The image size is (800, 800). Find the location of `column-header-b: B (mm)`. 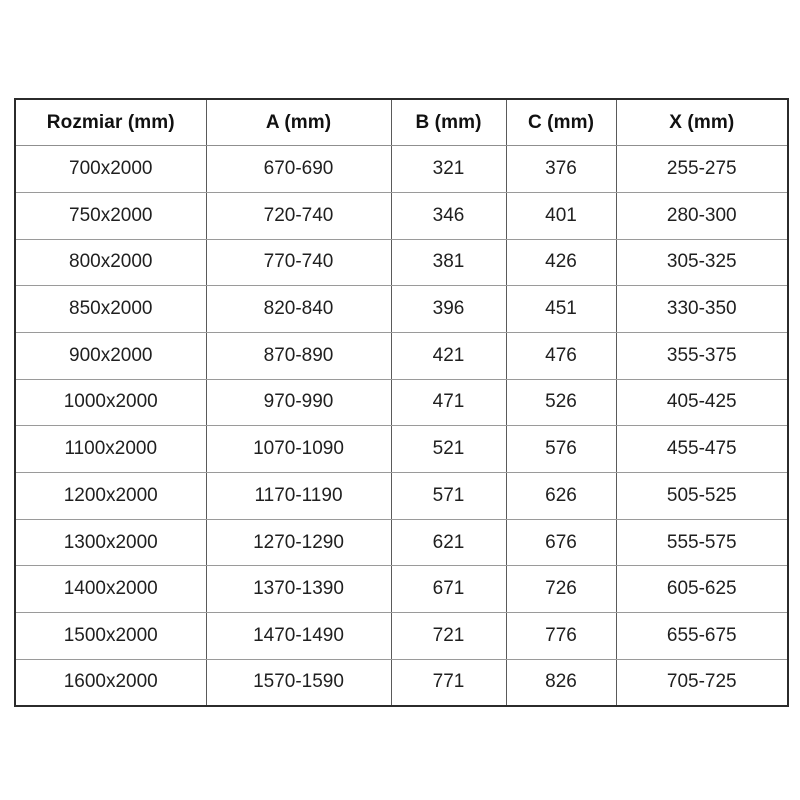

column-header-b: B (mm) is located at coordinates (449, 123).